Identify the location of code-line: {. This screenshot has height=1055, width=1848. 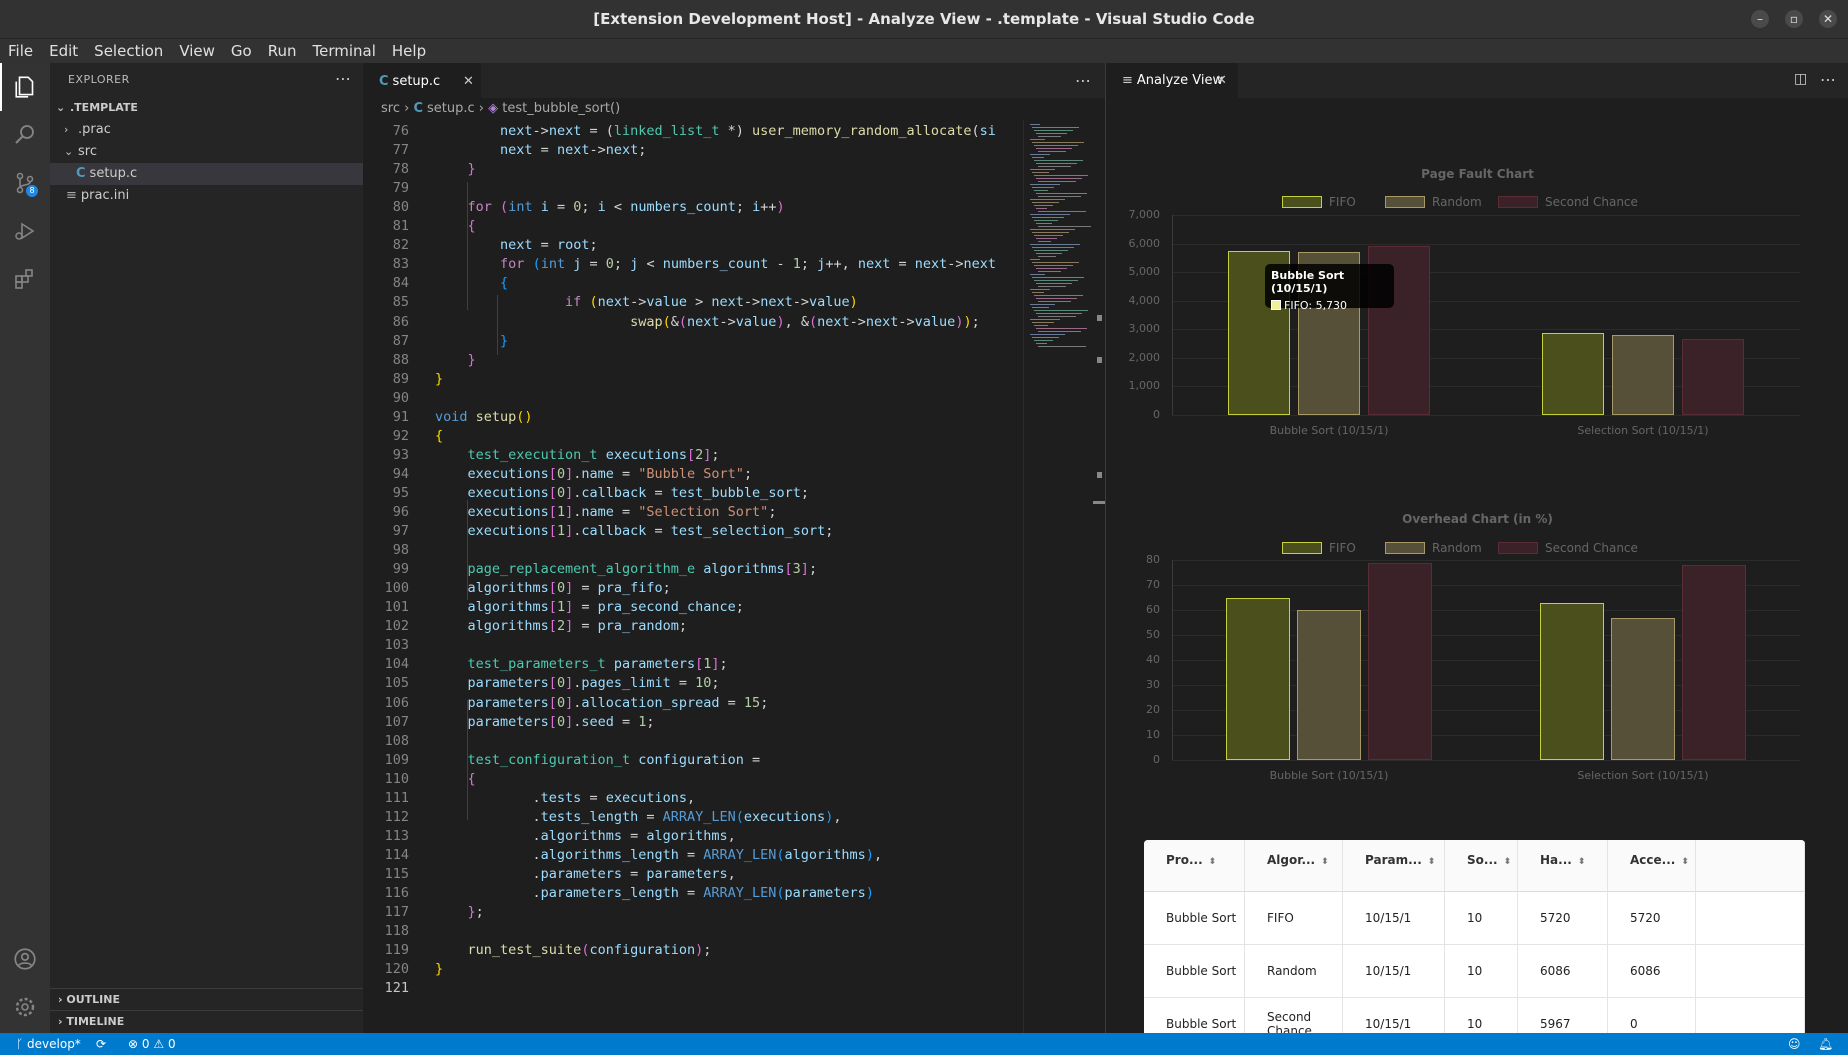
(471, 778).